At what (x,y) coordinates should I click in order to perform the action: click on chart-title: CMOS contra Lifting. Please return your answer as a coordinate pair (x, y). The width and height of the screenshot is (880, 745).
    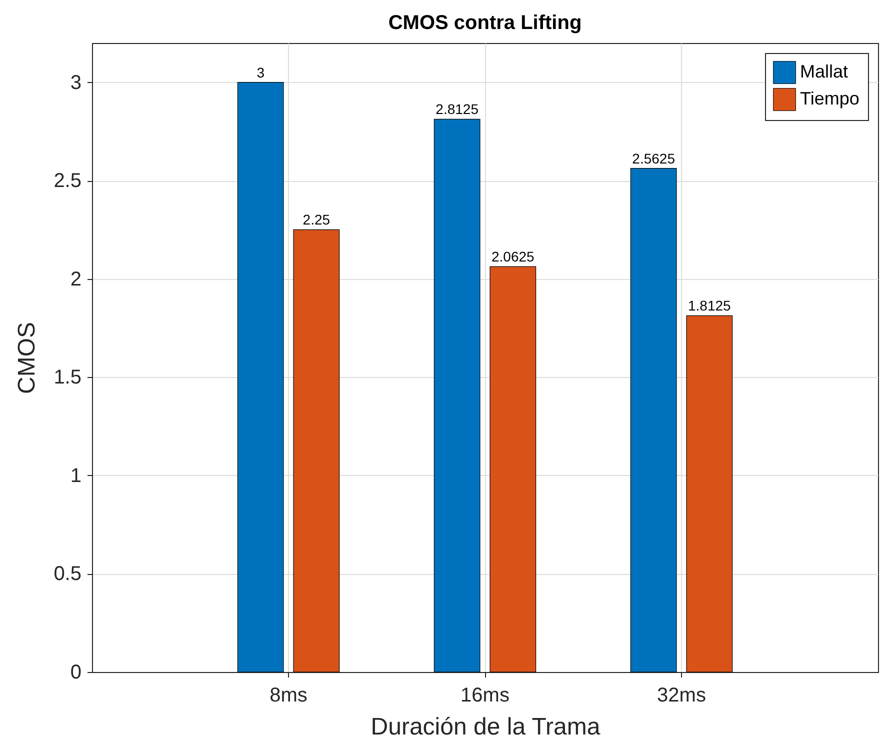
    Looking at the image, I should click on (485, 23).